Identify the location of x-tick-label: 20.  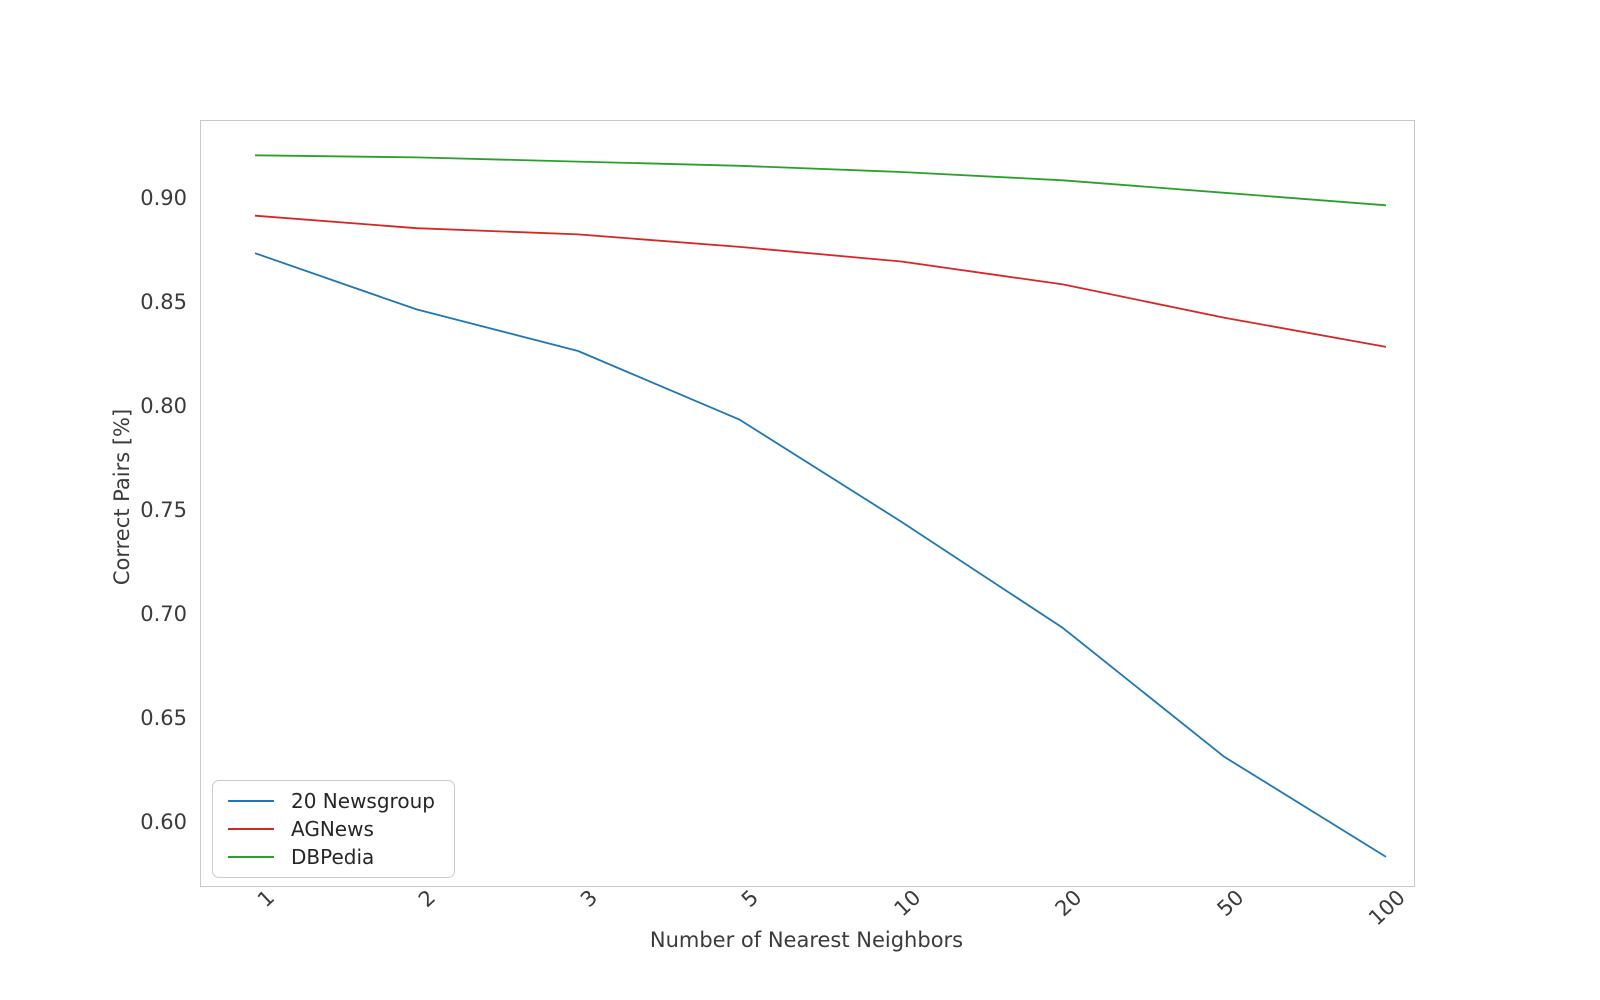
(1068, 903).